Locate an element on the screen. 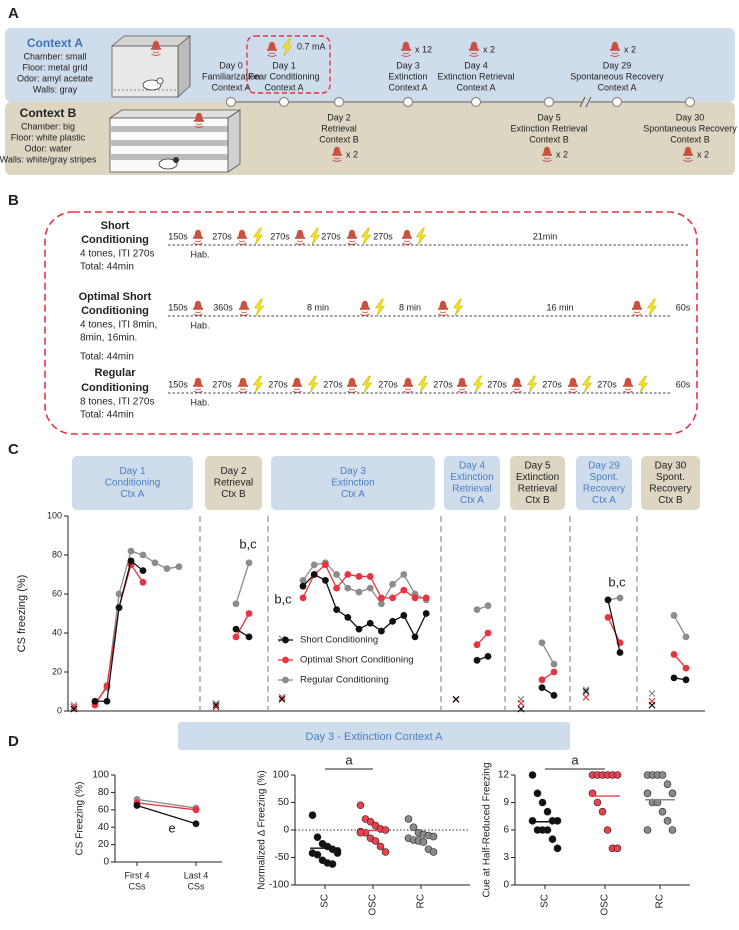  interval-label: 60s is located at coordinates (683, 384).